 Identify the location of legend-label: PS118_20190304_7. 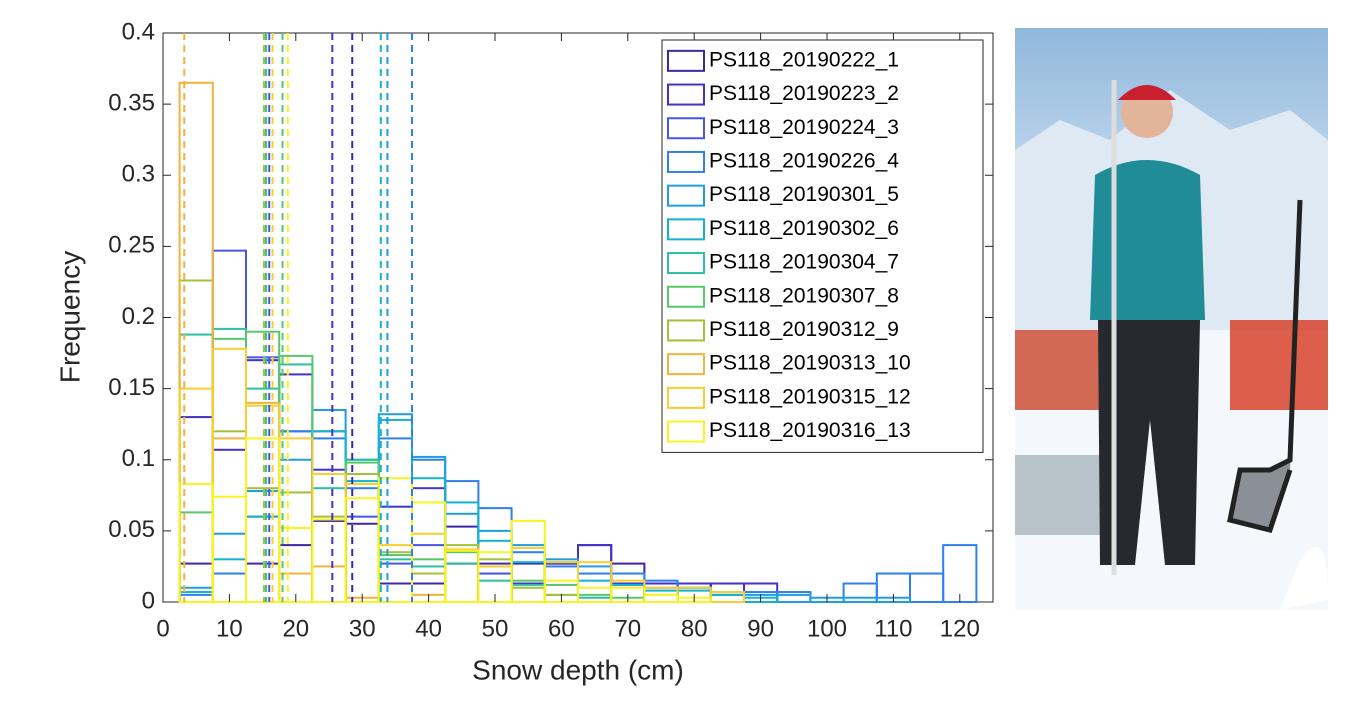
(804, 262).